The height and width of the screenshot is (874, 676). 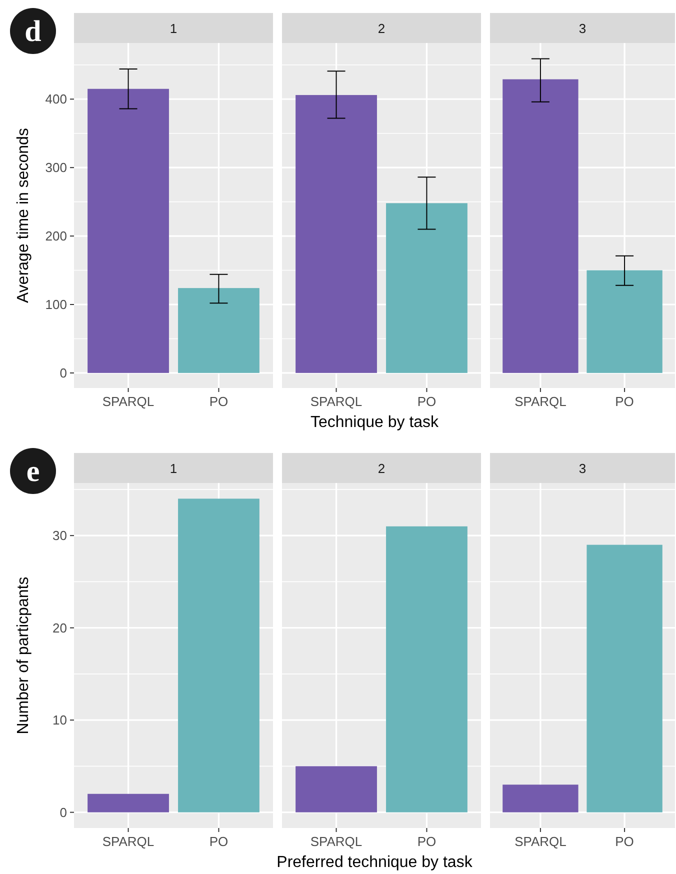 What do you see at coordinates (59, 628) in the screenshot?
I see `y-tick-label: 20` at bounding box center [59, 628].